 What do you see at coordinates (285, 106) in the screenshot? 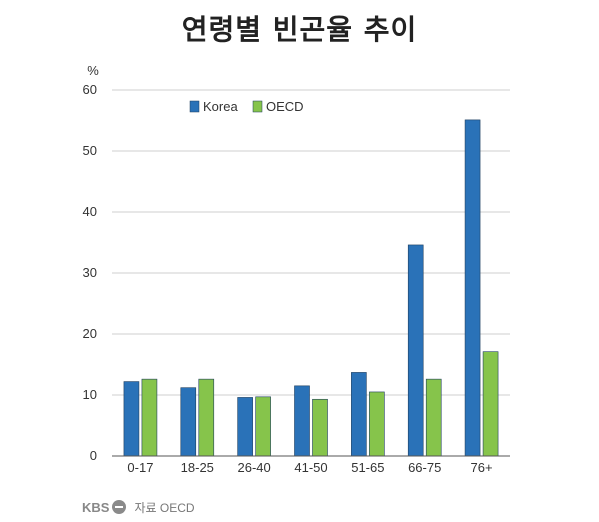
I see `legend-label-oecd: OECD` at bounding box center [285, 106].